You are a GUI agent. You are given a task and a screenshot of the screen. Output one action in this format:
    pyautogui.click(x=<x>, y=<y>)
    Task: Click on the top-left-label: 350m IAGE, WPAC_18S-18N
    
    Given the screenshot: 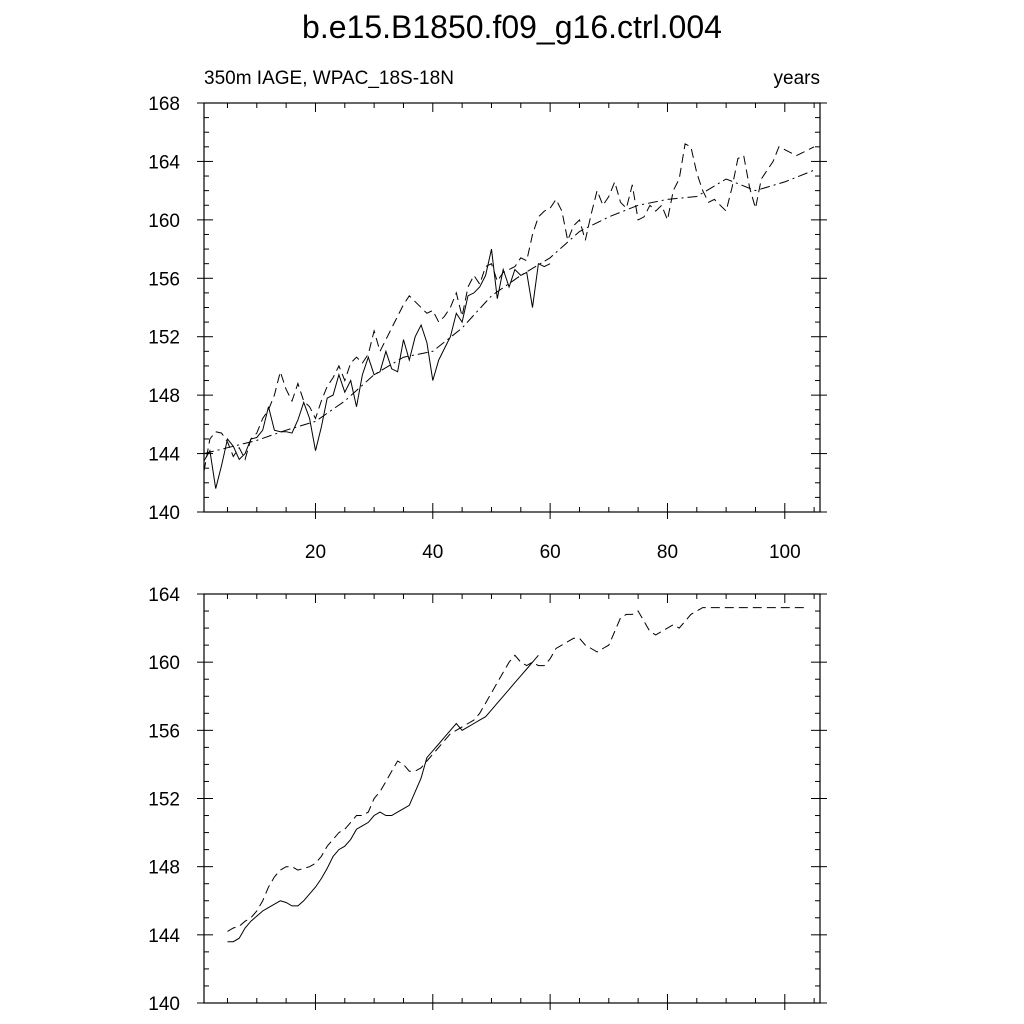 What is the action you would take?
    pyautogui.click(x=329, y=78)
    